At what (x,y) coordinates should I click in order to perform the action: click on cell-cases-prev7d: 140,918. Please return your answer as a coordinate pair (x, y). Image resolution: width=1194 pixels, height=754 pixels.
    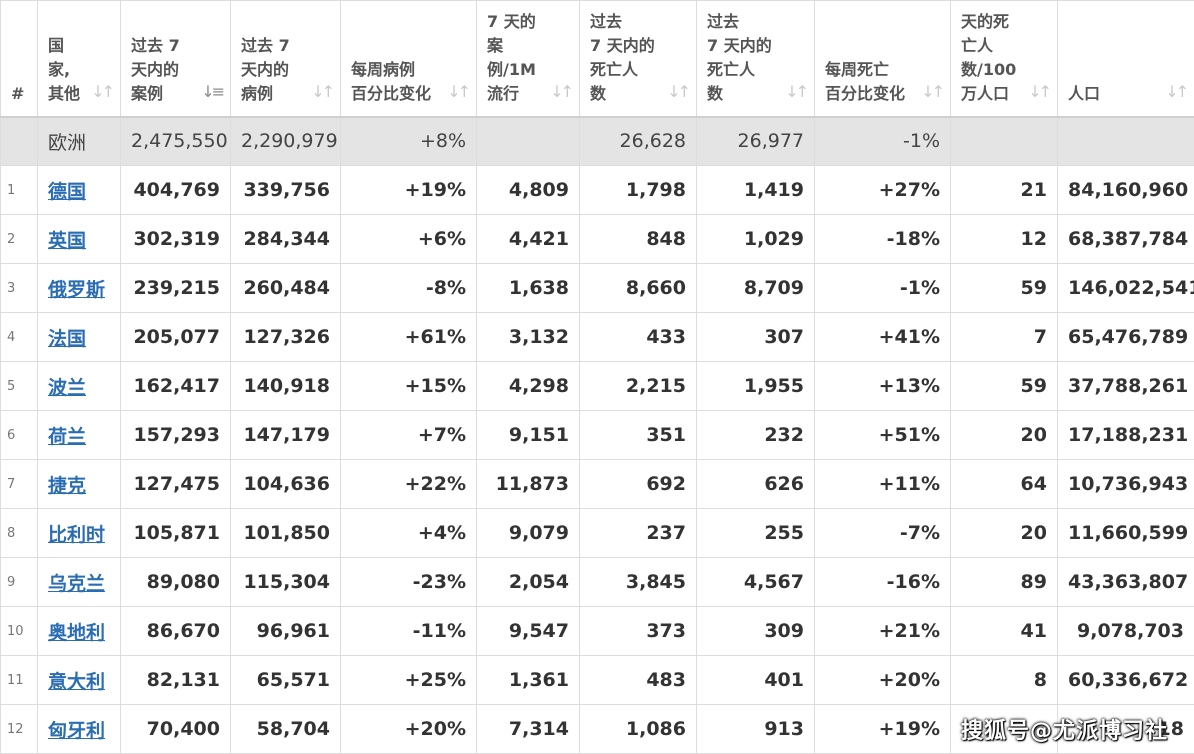
    Looking at the image, I should click on (286, 386).